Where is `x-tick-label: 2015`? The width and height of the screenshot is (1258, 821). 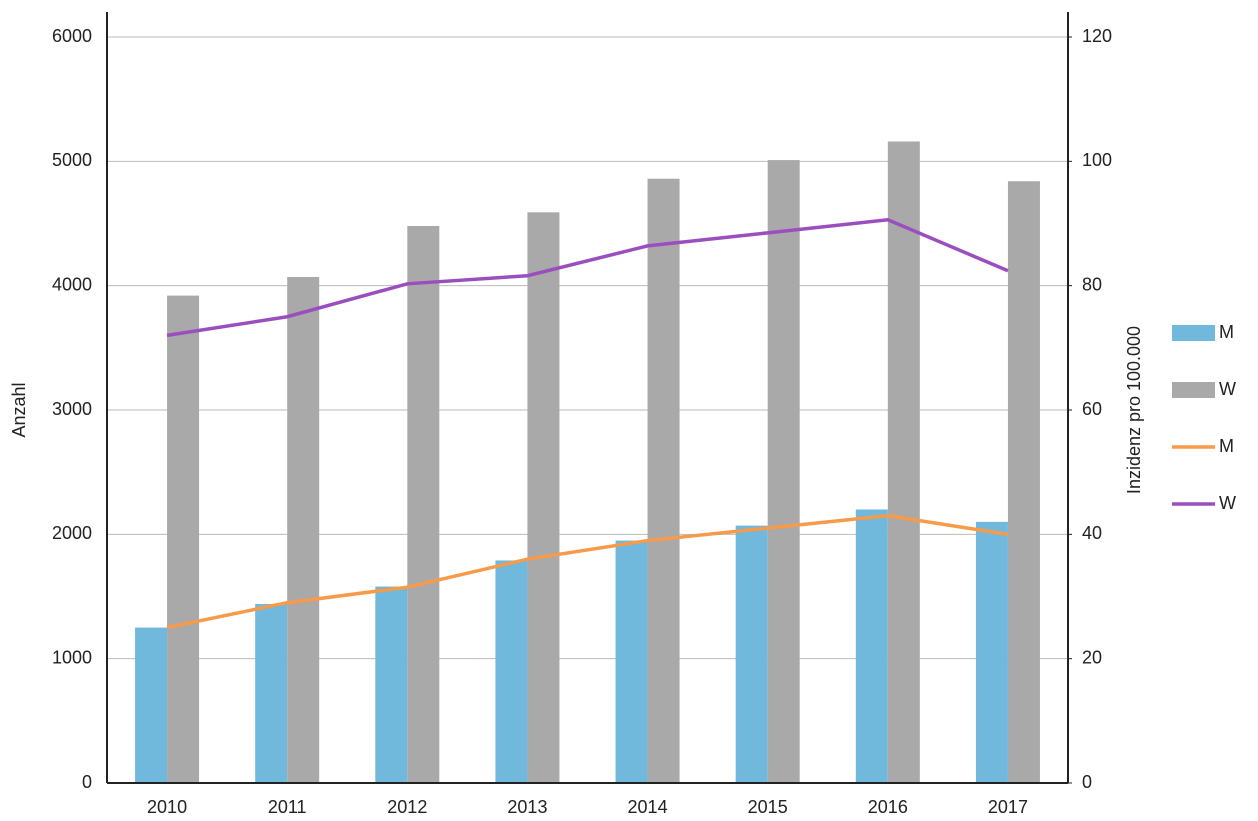
x-tick-label: 2015 is located at coordinates (768, 807).